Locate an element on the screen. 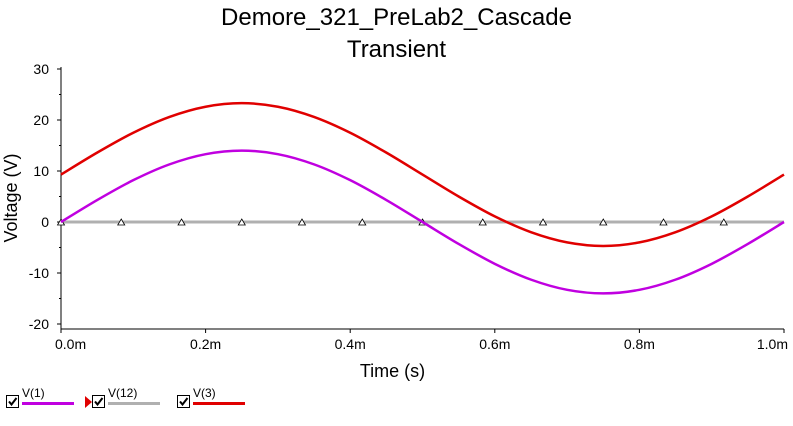 The width and height of the screenshot is (793, 426). x-axis-label: Time (s) is located at coordinates (392, 371).